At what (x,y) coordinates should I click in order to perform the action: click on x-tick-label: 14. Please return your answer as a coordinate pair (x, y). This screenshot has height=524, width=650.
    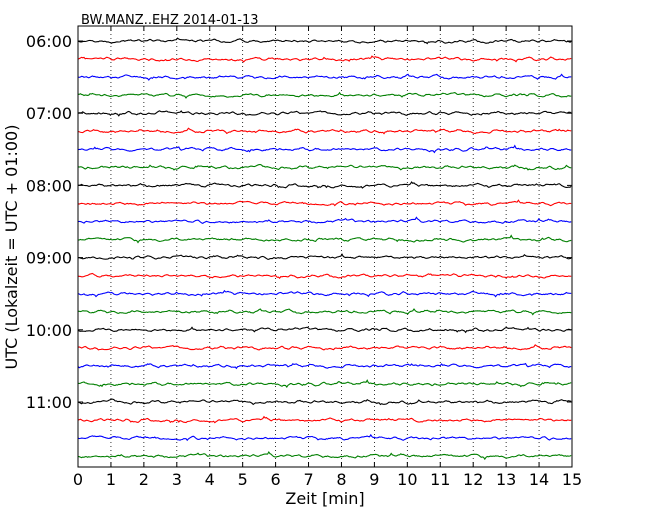
    Looking at the image, I should click on (539, 479).